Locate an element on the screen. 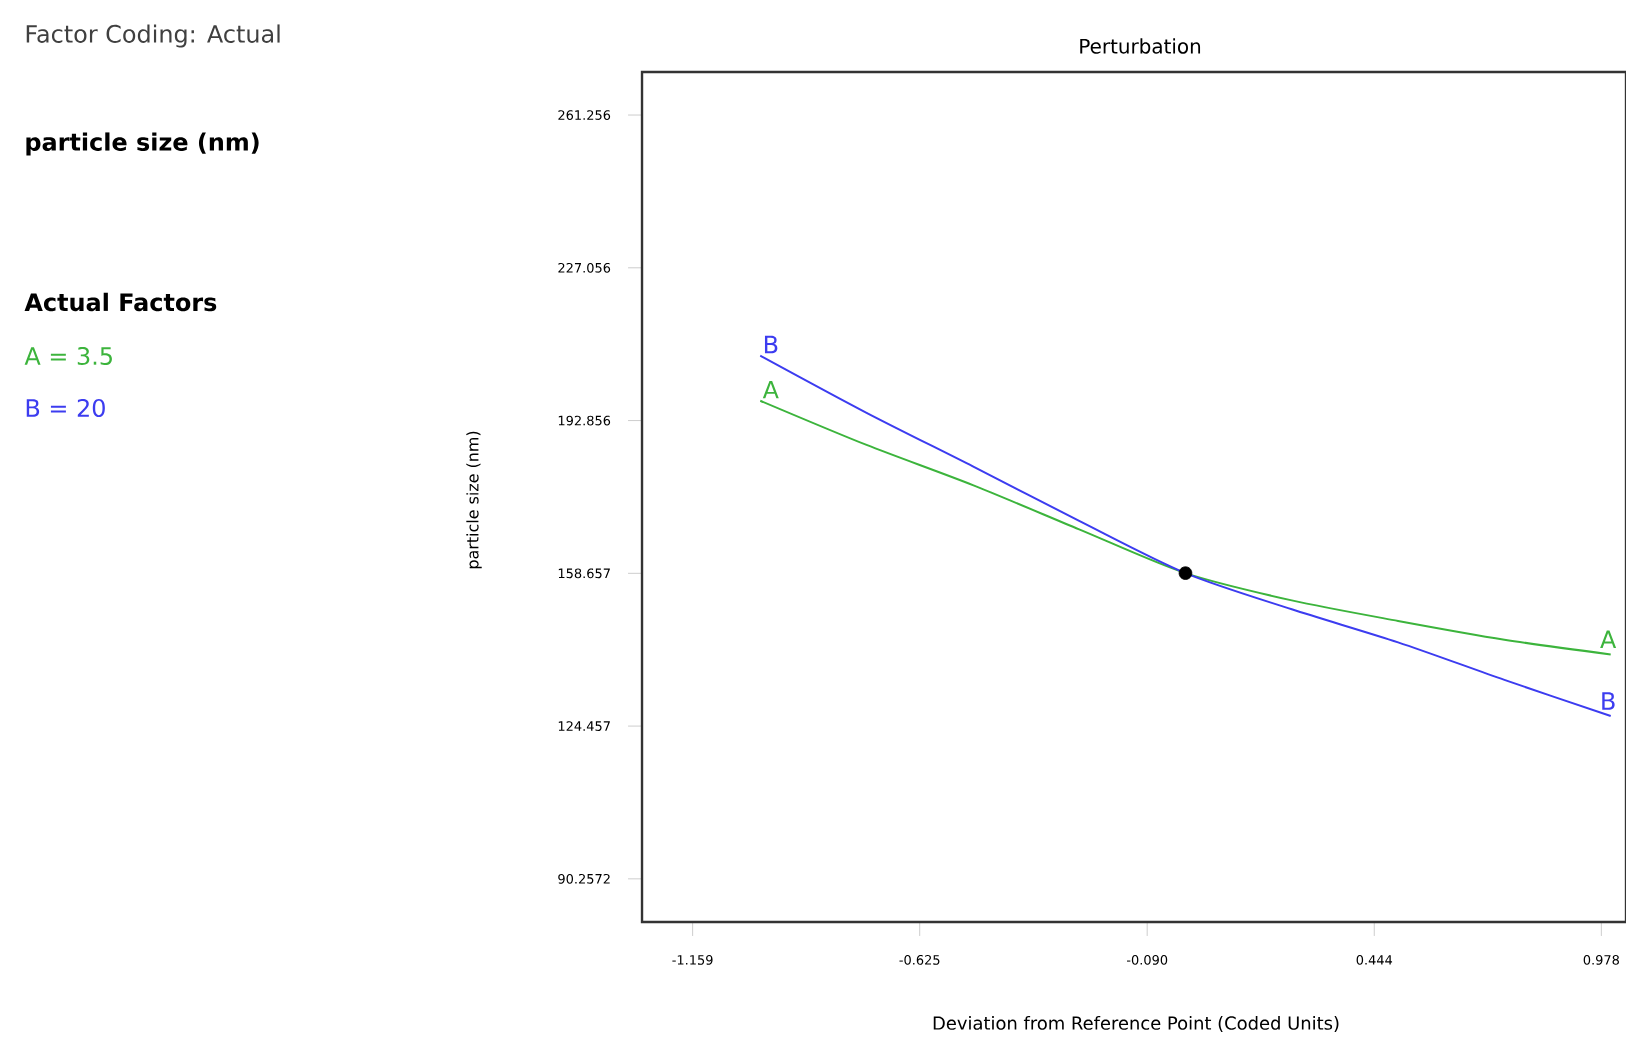  text: A = 3.5 is located at coordinates (68, 356).